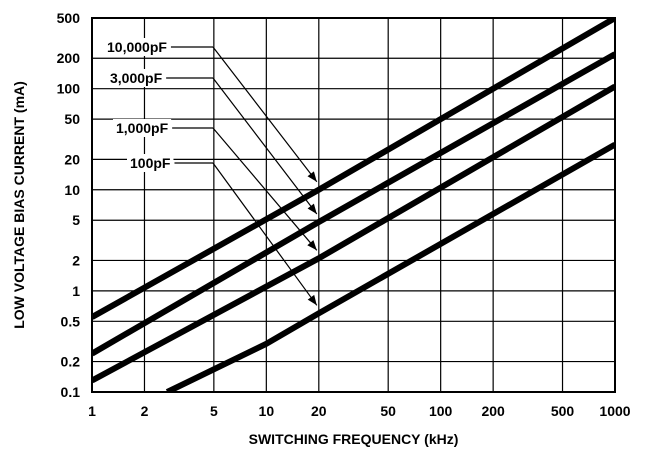 The width and height of the screenshot is (648, 451). What do you see at coordinates (71, 321) in the screenshot?
I see `y-tick-label: 0.5` at bounding box center [71, 321].